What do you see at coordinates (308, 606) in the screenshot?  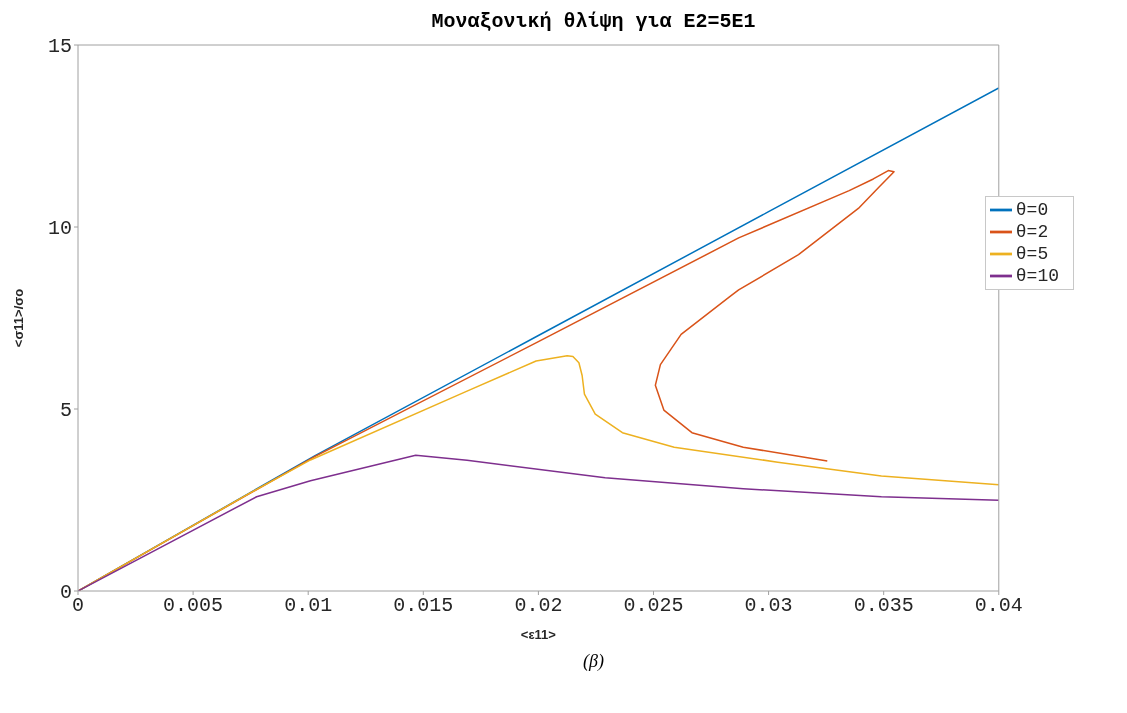 I see `x-tick-label: 0.01` at bounding box center [308, 606].